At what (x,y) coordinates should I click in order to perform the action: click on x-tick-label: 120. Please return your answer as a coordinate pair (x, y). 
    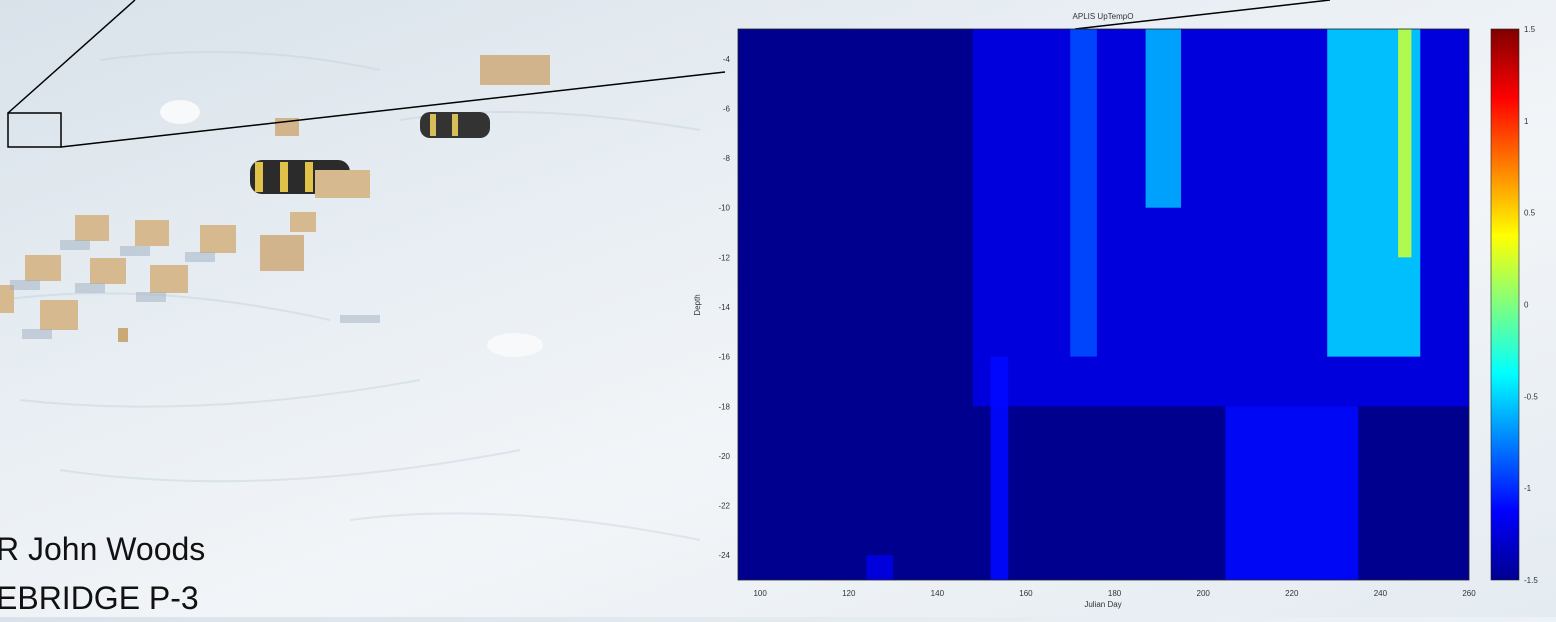
    Looking at the image, I should click on (849, 593).